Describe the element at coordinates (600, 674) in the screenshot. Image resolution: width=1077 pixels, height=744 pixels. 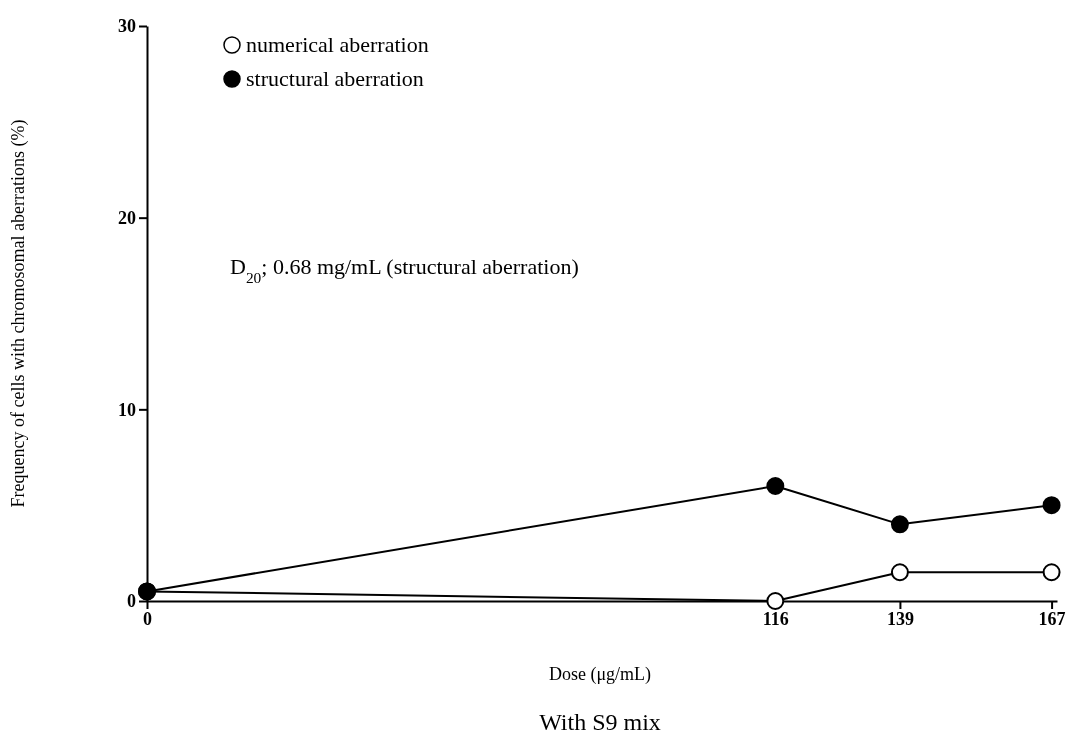
I see `x-axis-title: Dose (μg/mL)` at that location.